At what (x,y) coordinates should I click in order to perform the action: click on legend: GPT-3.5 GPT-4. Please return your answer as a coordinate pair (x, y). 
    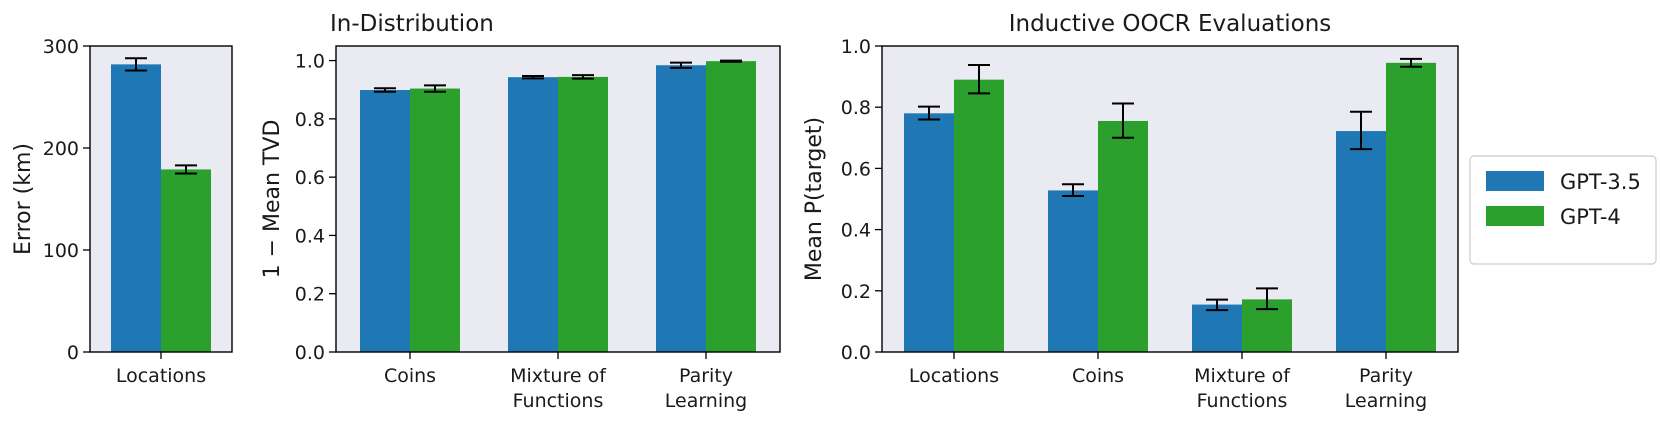
    Looking at the image, I should click on (1563, 210).